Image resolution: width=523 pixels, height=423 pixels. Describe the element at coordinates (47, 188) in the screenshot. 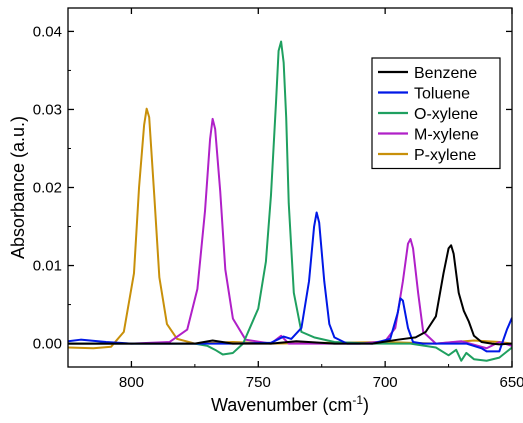

I see `y-tick-label: 0.02` at that location.